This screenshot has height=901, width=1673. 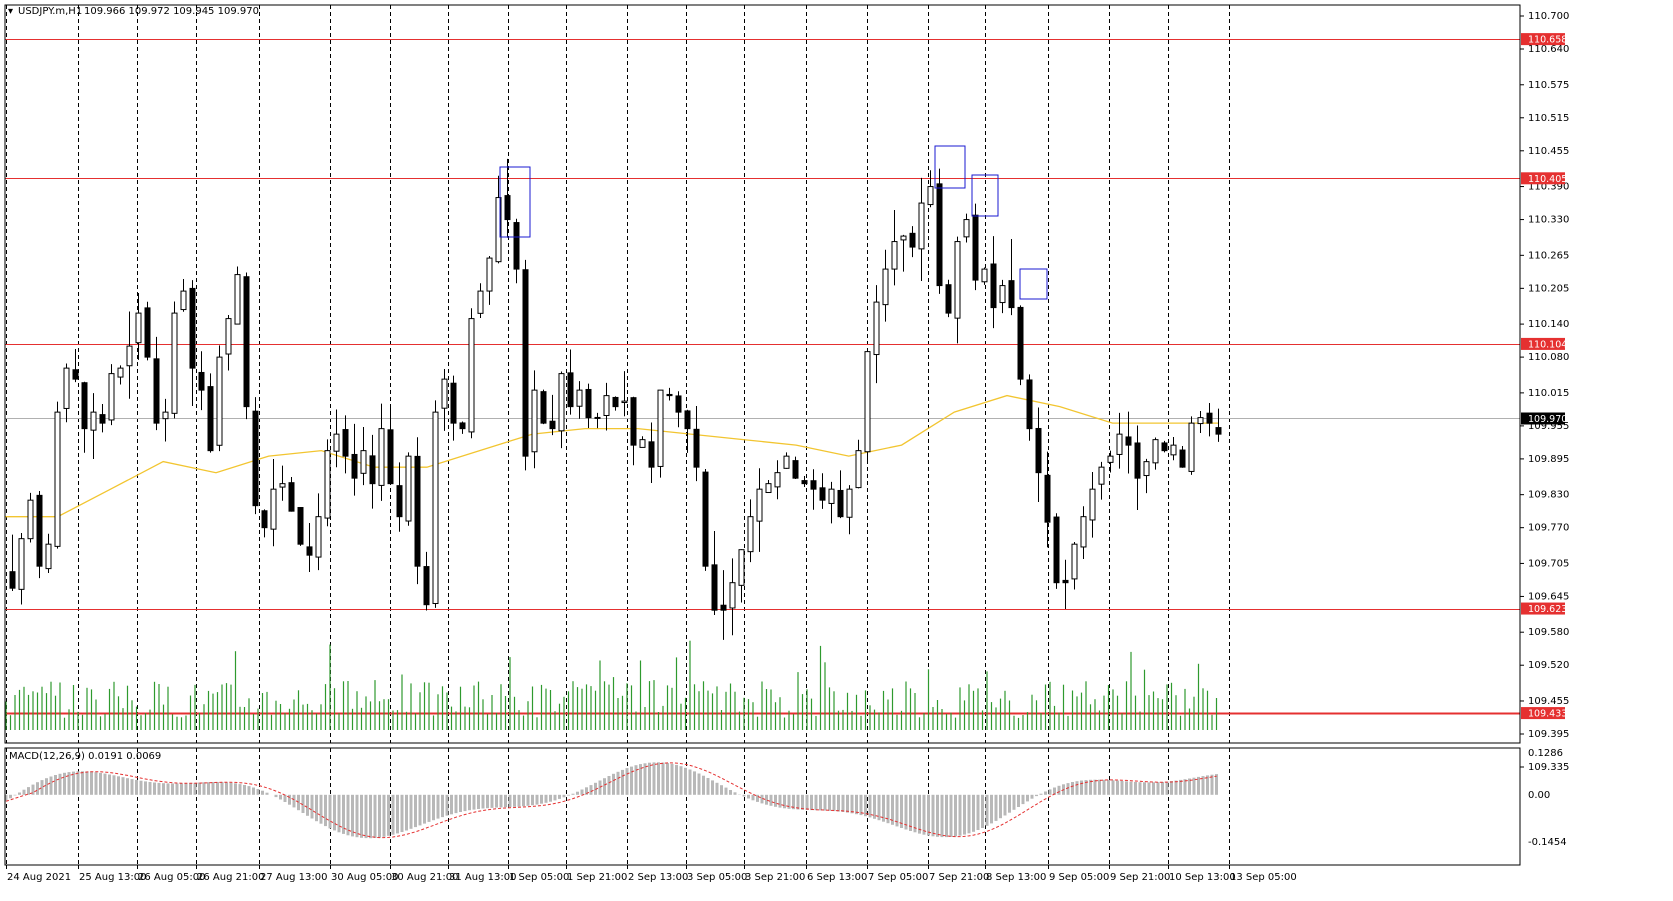 I want to click on time-axis-label: 9 Sep 05:00, so click(x=1079, y=877).